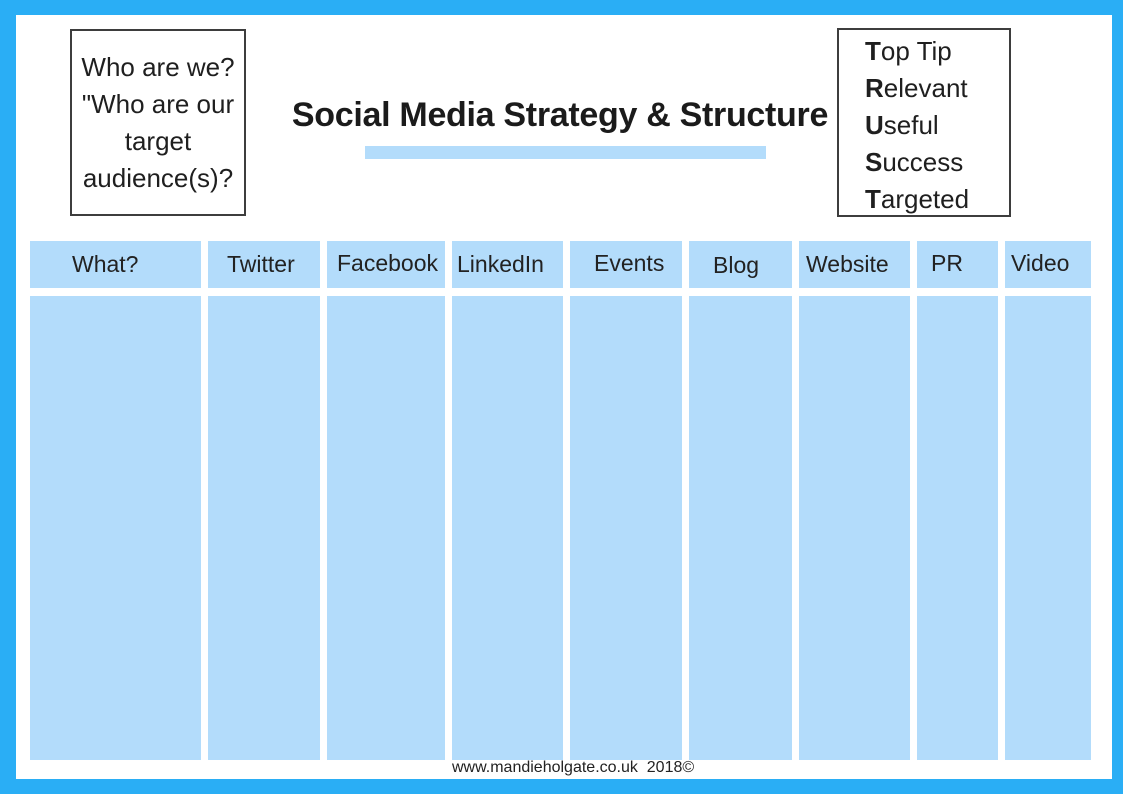 The width and height of the screenshot is (1123, 794). Describe the element at coordinates (115, 528) in the screenshot. I see `column-body-what` at that location.